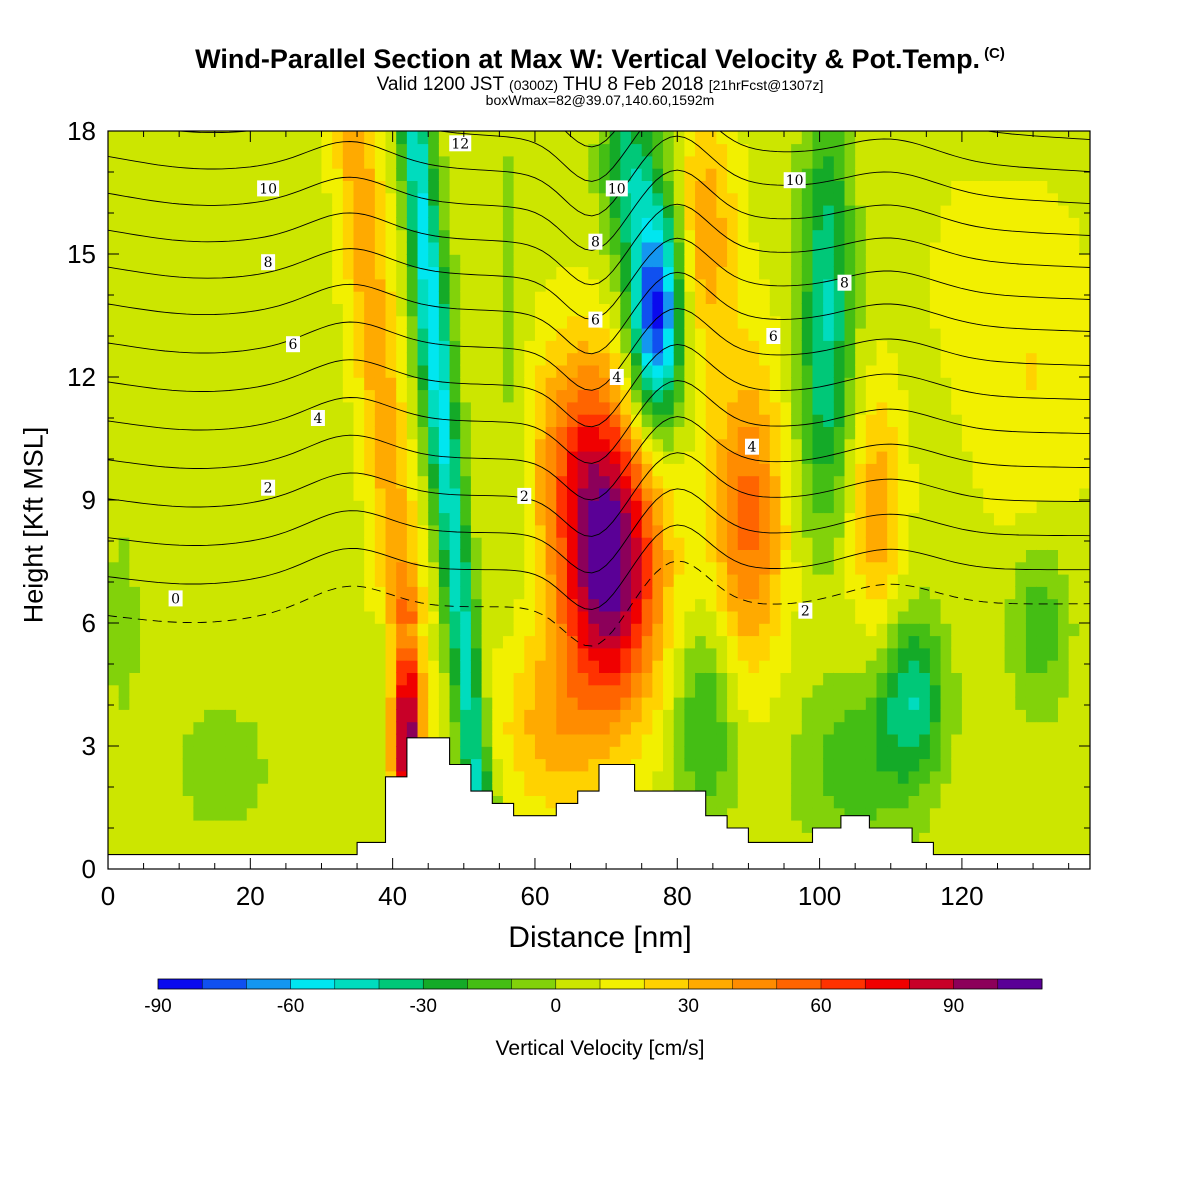 This screenshot has width=1200, height=1200. I want to click on velocity-cell-2026, so click(466, 297).